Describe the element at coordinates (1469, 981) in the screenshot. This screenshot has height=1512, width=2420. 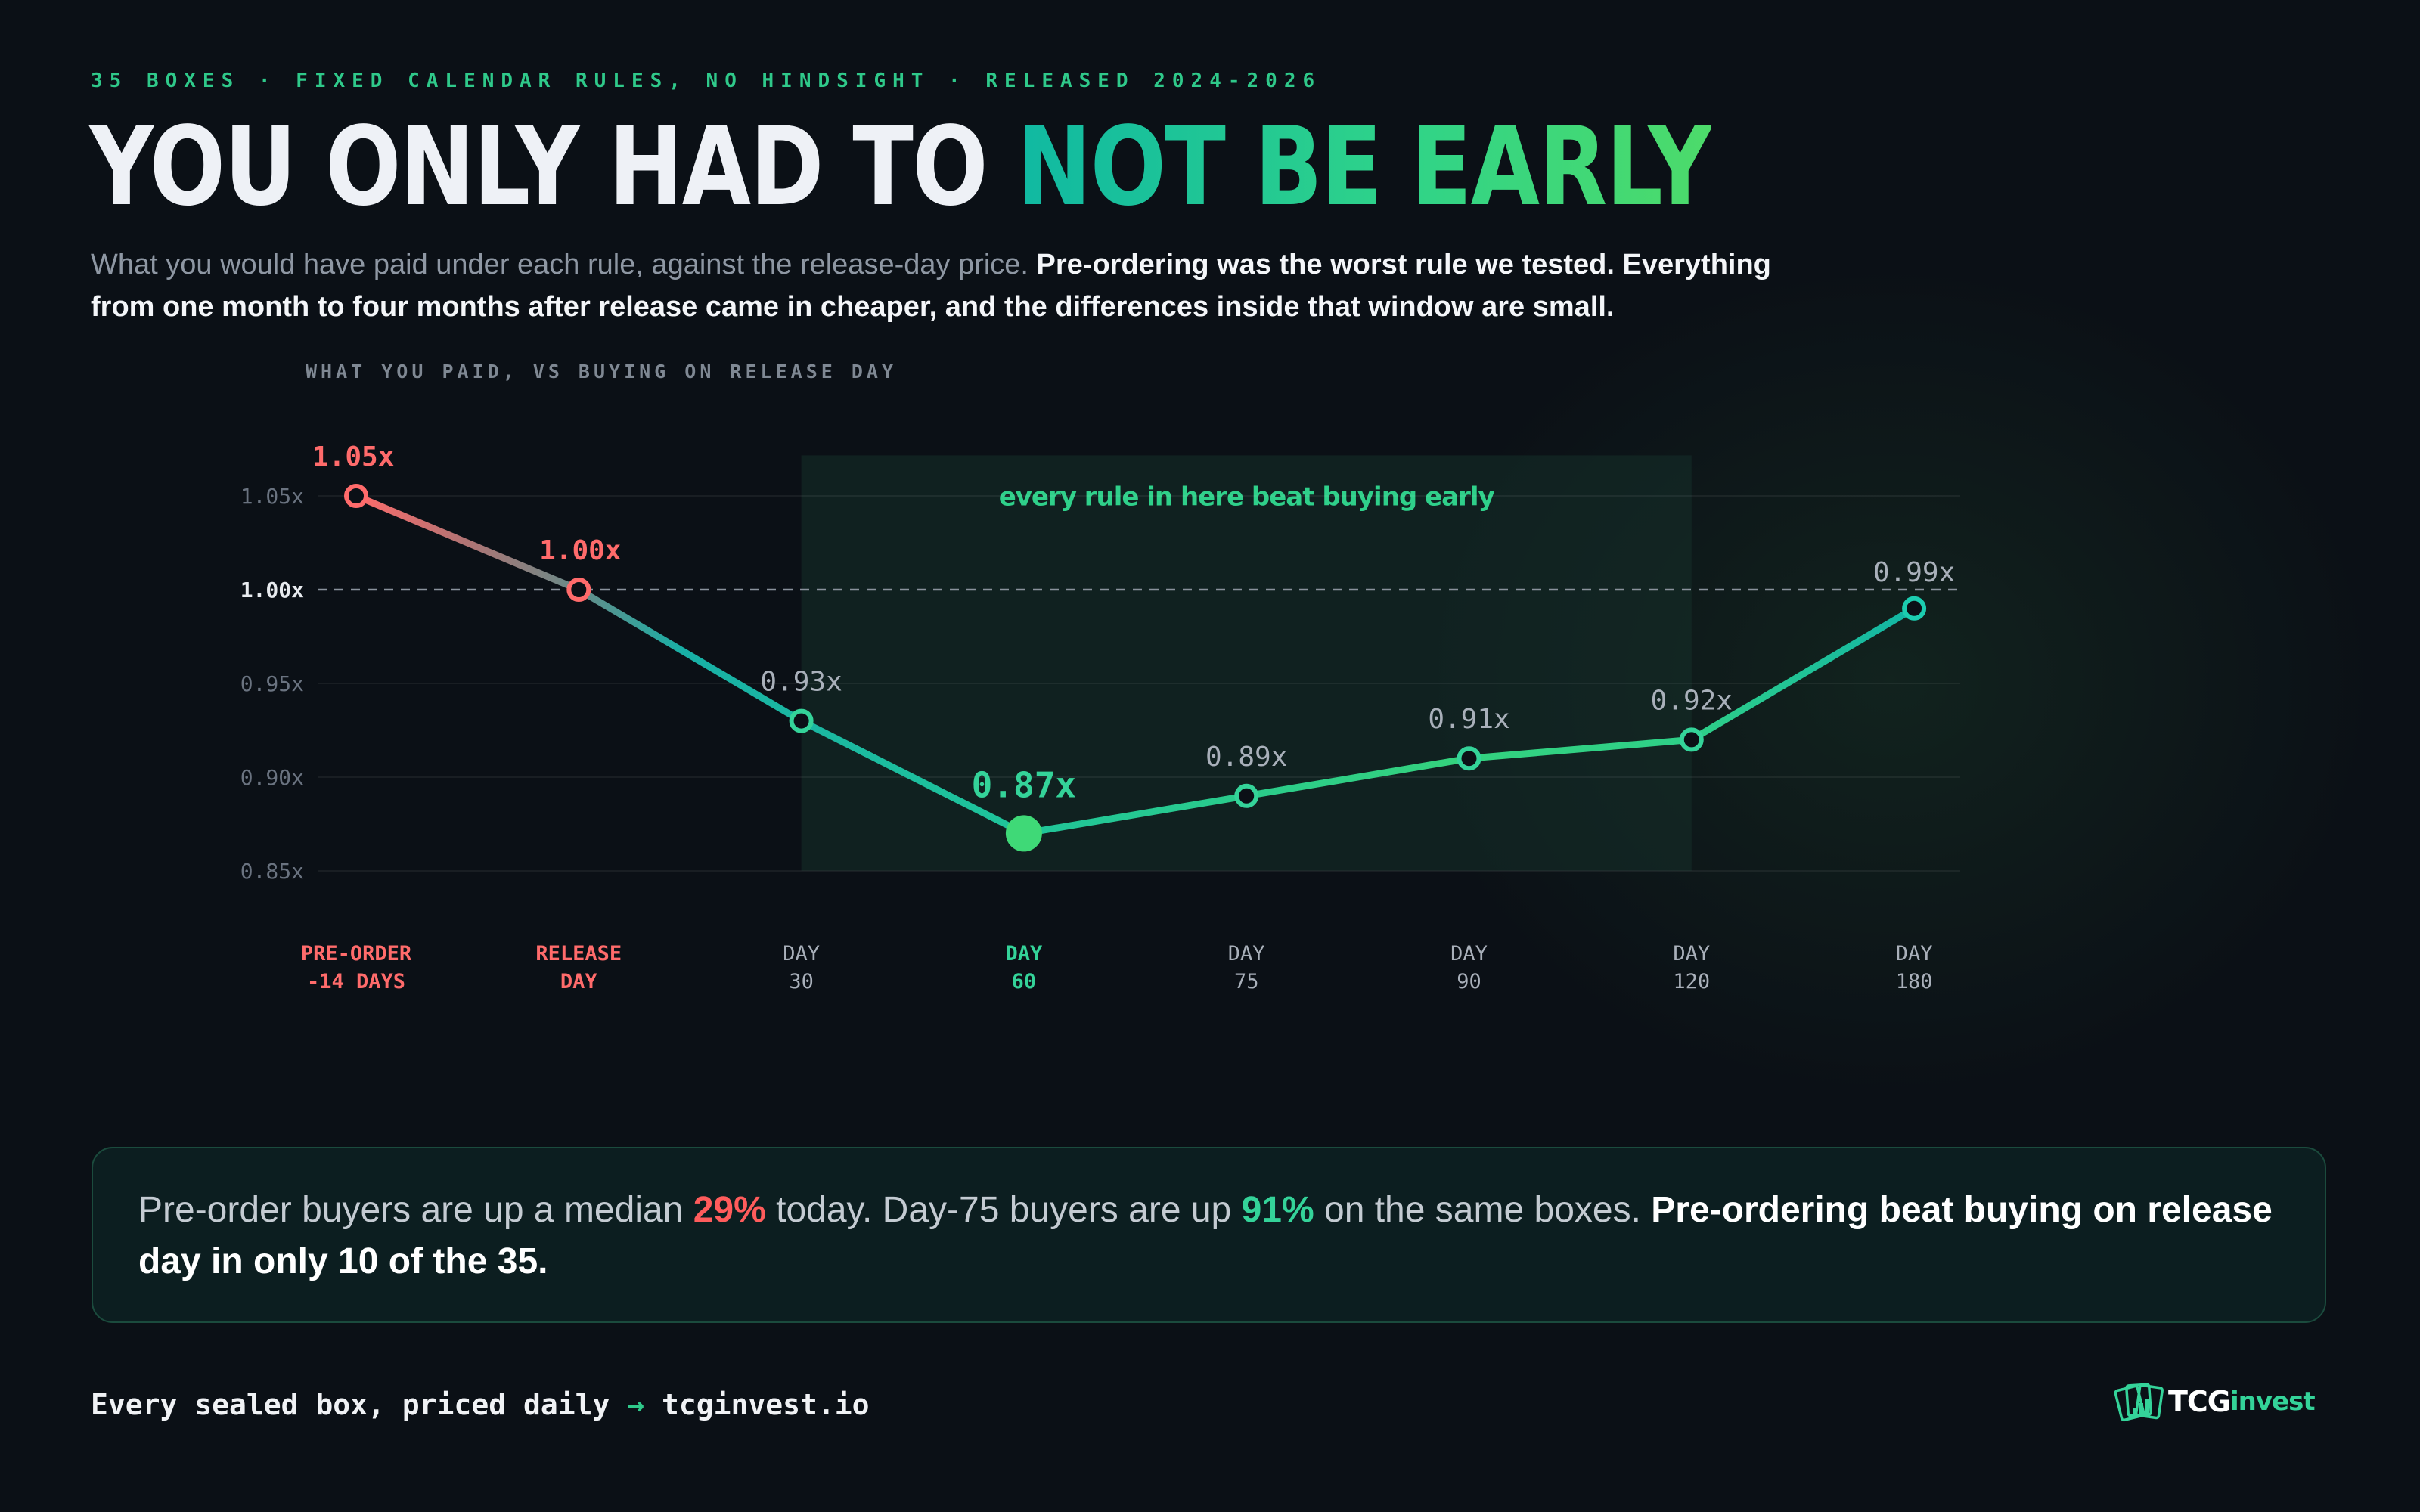
I see `x-tick-label: 90` at that location.